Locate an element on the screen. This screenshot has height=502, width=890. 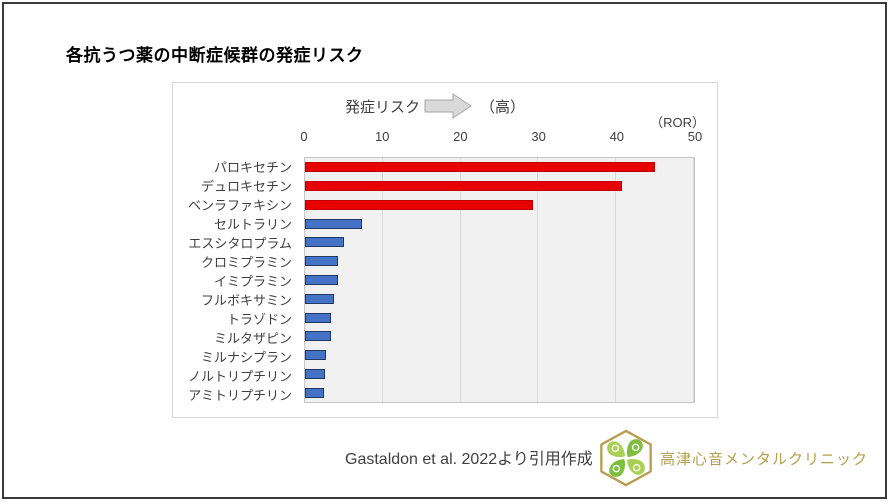
page-title: 各抗うつ薬の中断症候群の発症リスク is located at coordinates (215, 55).